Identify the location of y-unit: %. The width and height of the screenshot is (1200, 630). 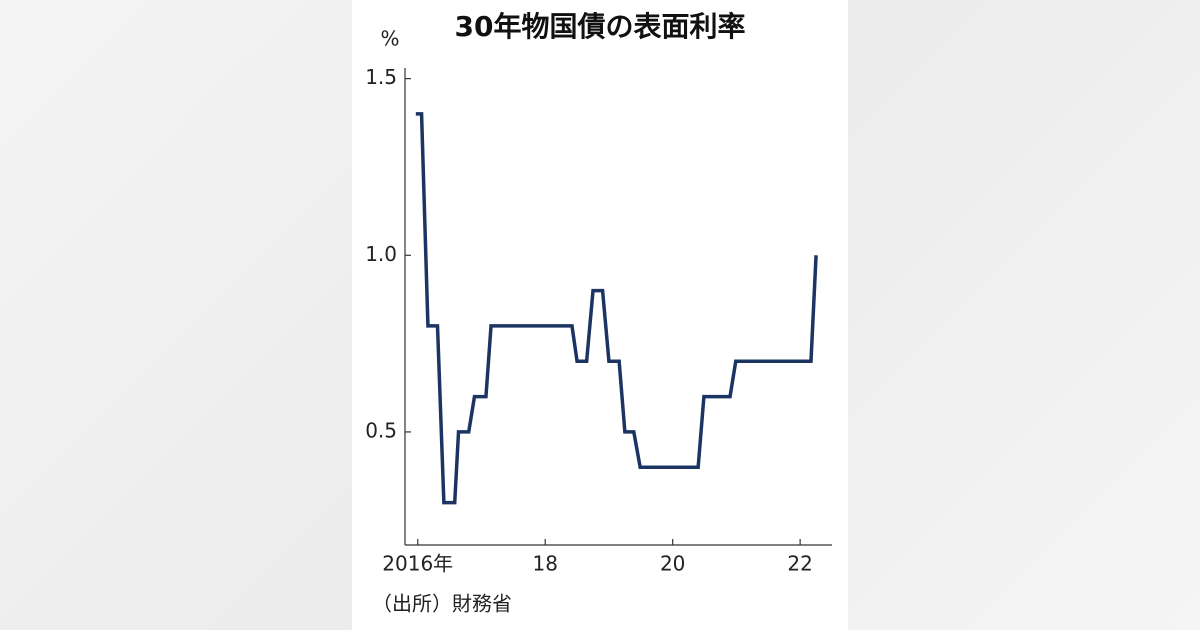
(389, 39).